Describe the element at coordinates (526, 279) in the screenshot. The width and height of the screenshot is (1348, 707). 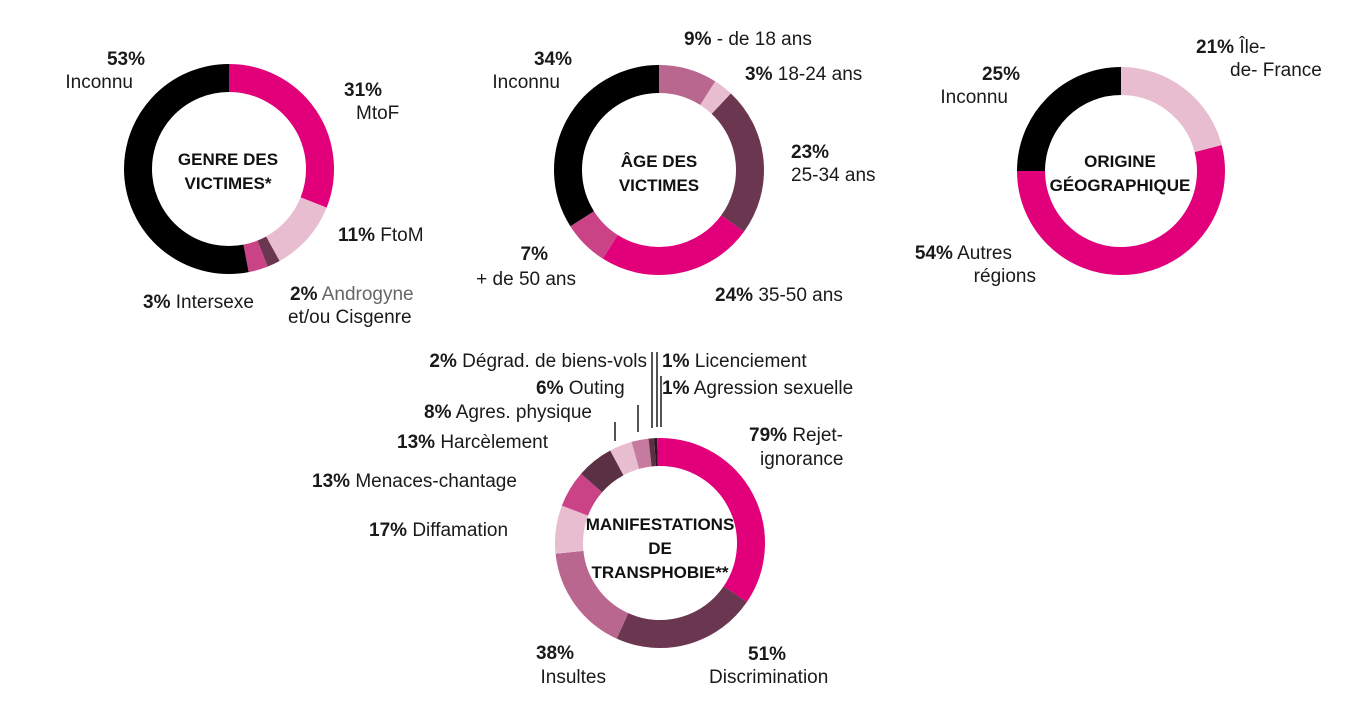
I see `data-label-age-over50: + de 50 ans` at that location.